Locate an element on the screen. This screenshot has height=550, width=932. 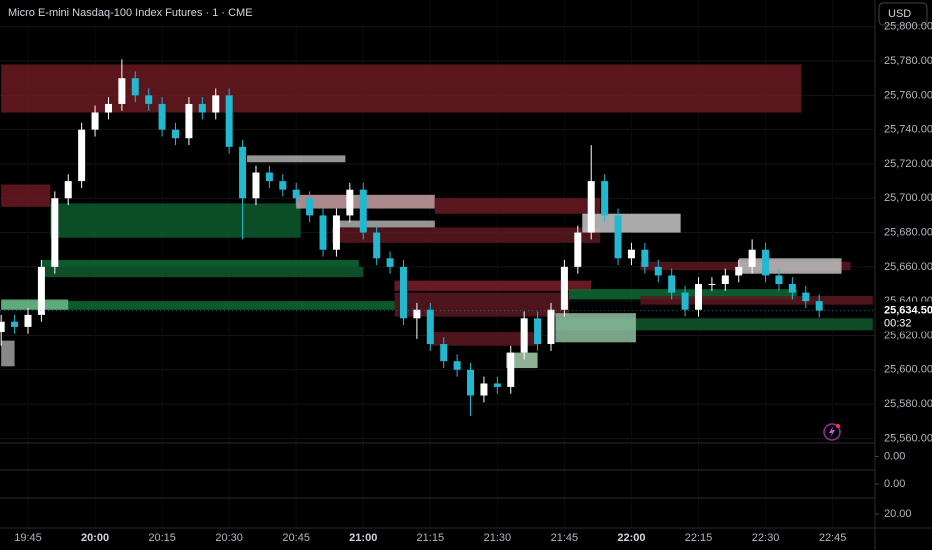
last-price-badge is located at coordinates (904, 316).